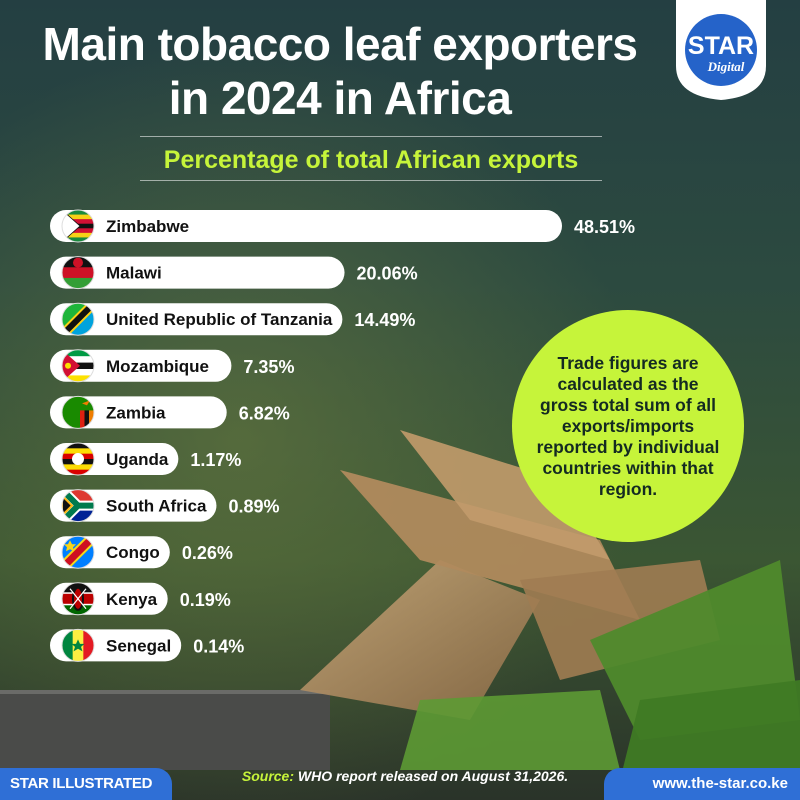 The width and height of the screenshot is (800, 800). I want to click on bar-category-label: Senegal, so click(138, 645).